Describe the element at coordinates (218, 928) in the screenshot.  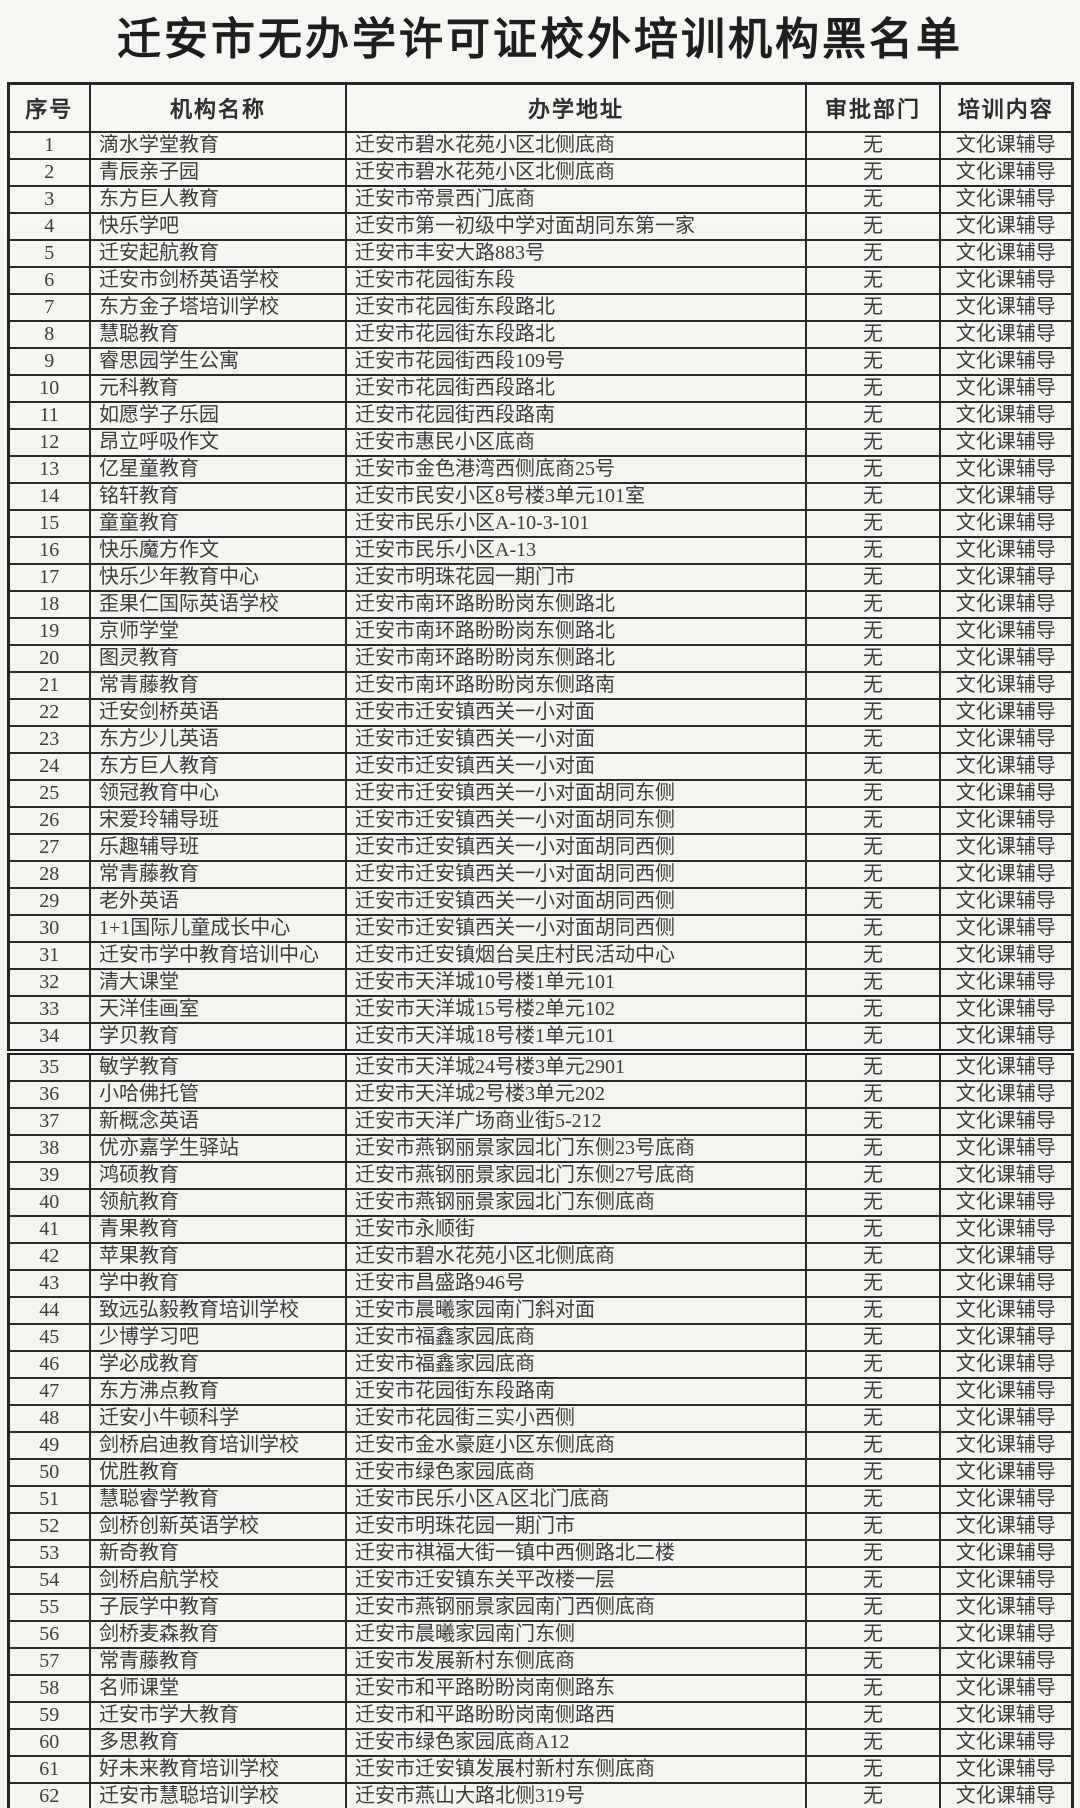
I see `cell-name: 1+1国际儿童成长中心` at that location.